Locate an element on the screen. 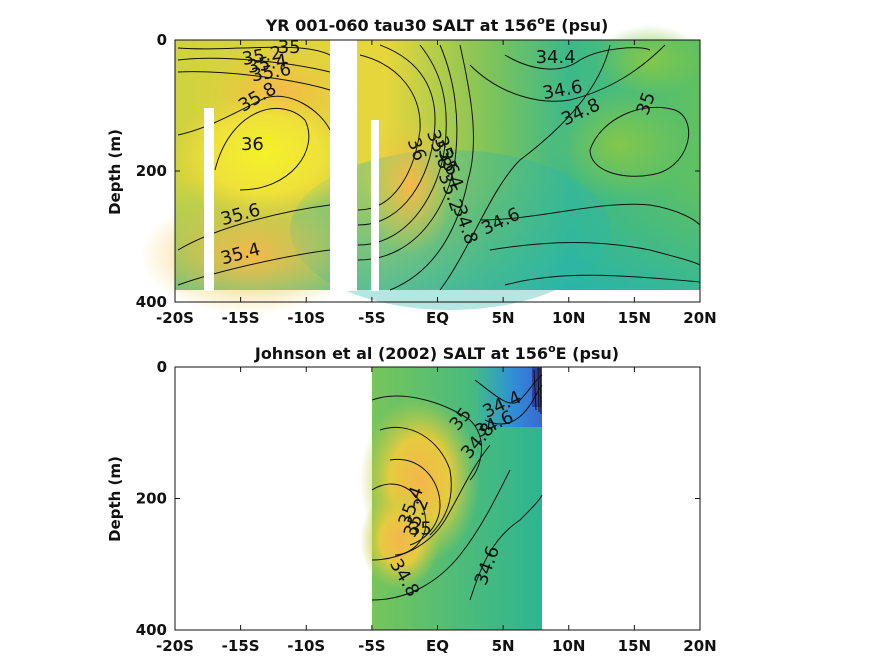 This screenshot has width=875, height=656. contour-label: 34.4 is located at coordinates (556, 57).